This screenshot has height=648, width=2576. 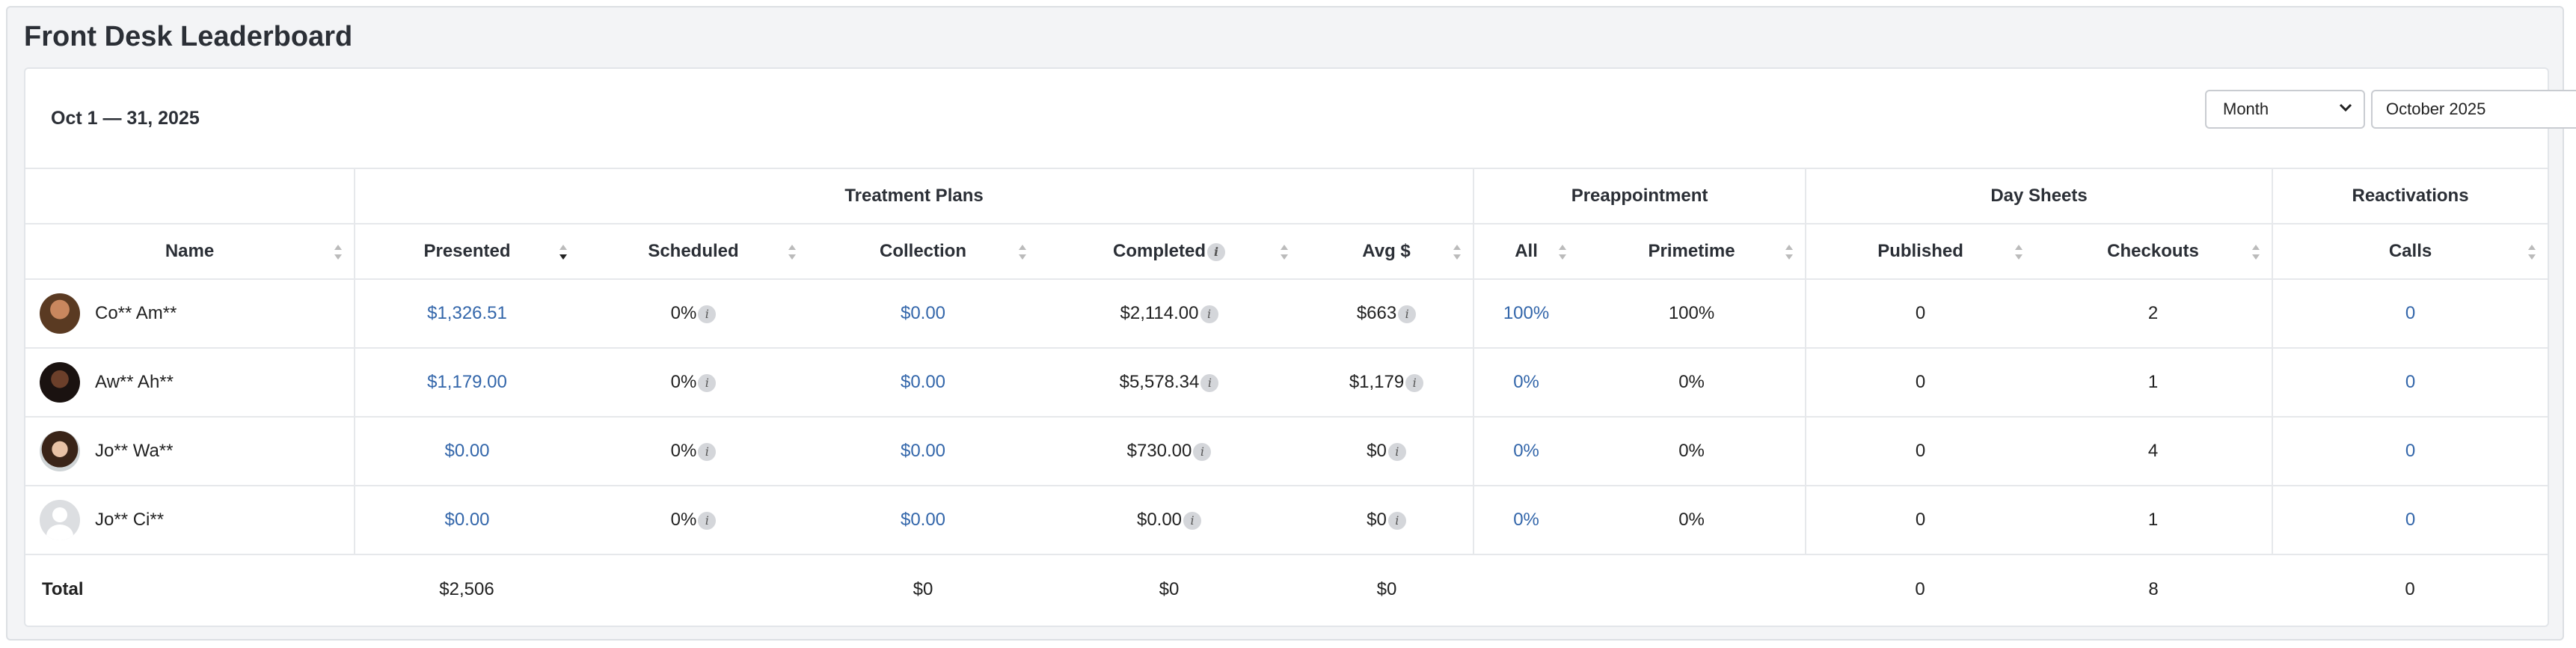 I want to click on col-primetime: Primetime, so click(x=1692, y=252).